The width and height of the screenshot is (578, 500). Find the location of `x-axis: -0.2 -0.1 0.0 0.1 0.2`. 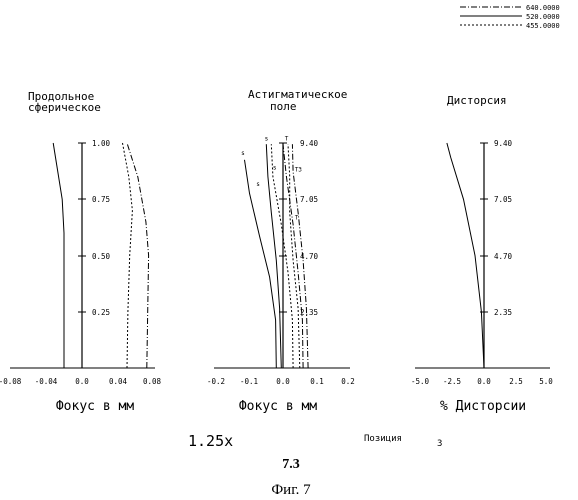

x-axis: -0.2 -0.1 0.0 0.1 0.2 is located at coordinates (281, 377).